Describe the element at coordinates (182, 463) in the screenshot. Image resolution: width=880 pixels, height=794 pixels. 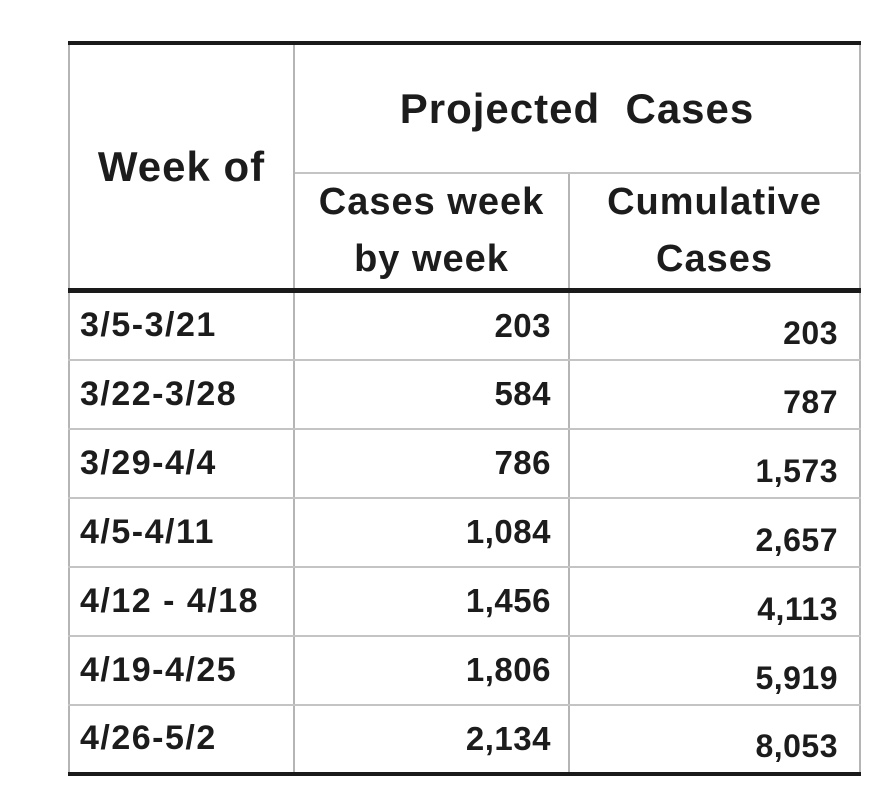
I see `week-cell: 3/29-4/4` at that location.